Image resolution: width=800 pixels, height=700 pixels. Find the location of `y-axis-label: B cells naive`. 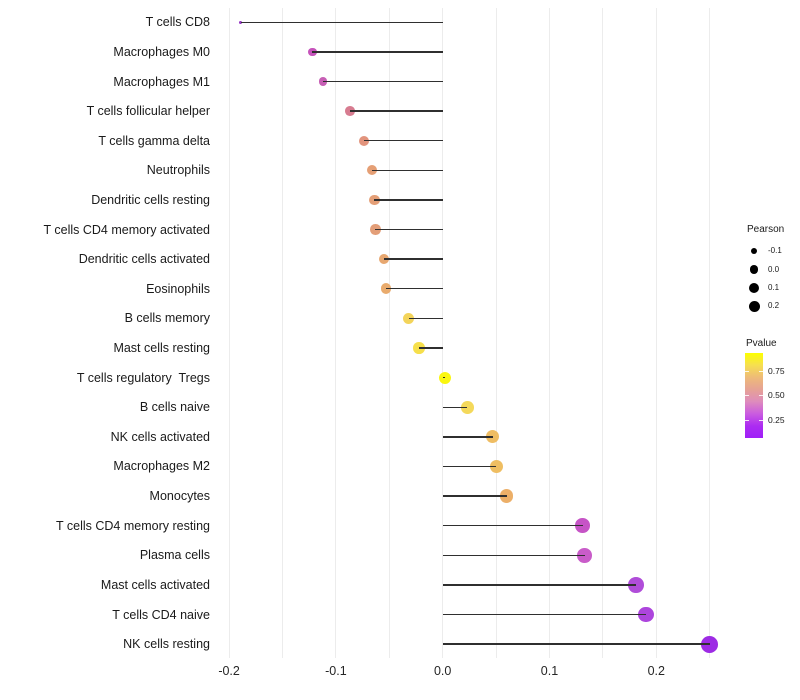

y-axis-label: B cells naive is located at coordinates (174, 407).